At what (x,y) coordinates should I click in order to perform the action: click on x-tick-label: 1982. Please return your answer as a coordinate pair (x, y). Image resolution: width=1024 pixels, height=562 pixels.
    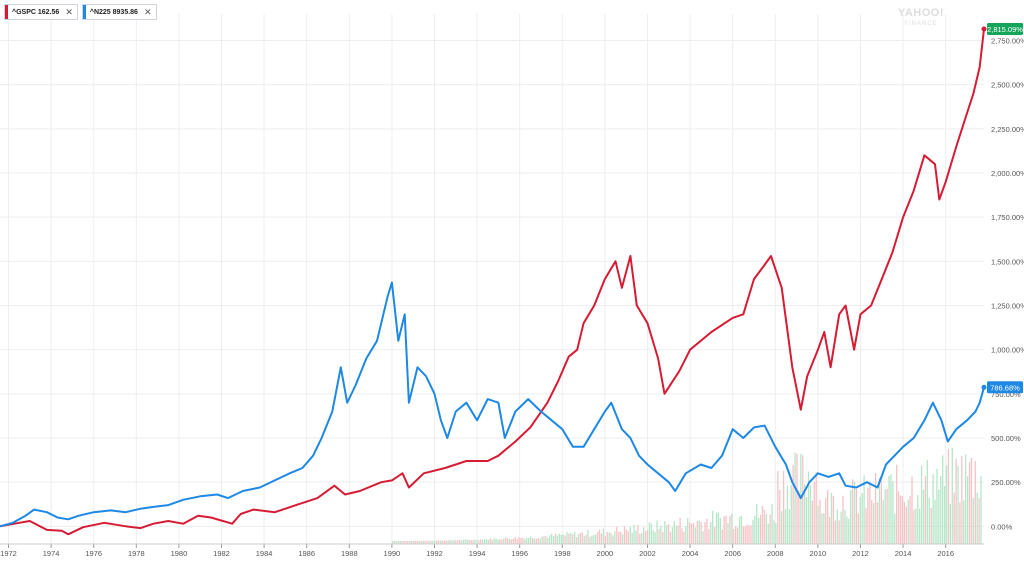
    Looking at the image, I should click on (221, 553).